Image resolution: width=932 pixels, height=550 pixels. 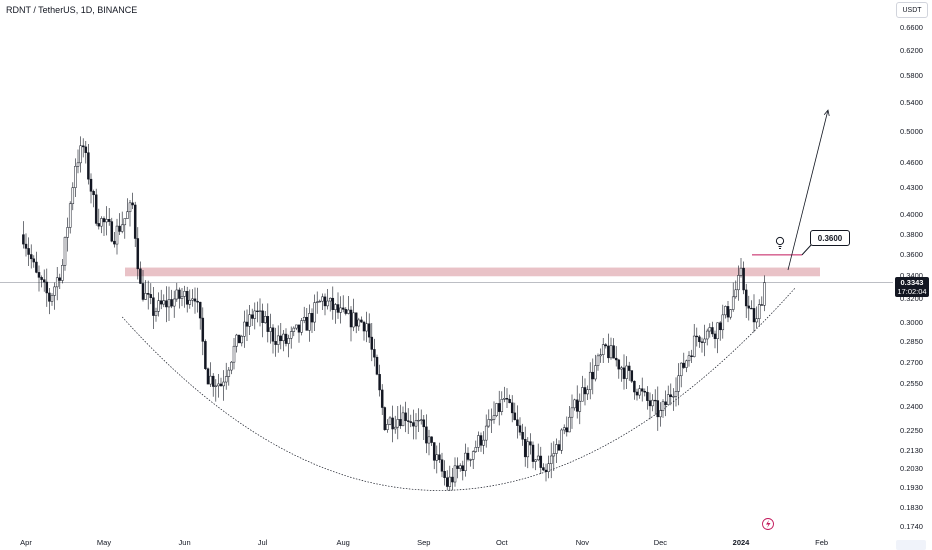 What do you see at coordinates (911, 545) in the screenshot?
I see `axis-corner` at bounding box center [911, 545].